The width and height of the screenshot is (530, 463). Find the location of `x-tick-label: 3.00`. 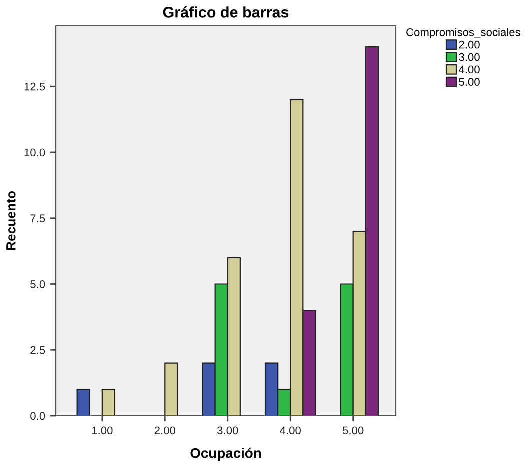

x-tick-label: 3.00 is located at coordinates (227, 430).